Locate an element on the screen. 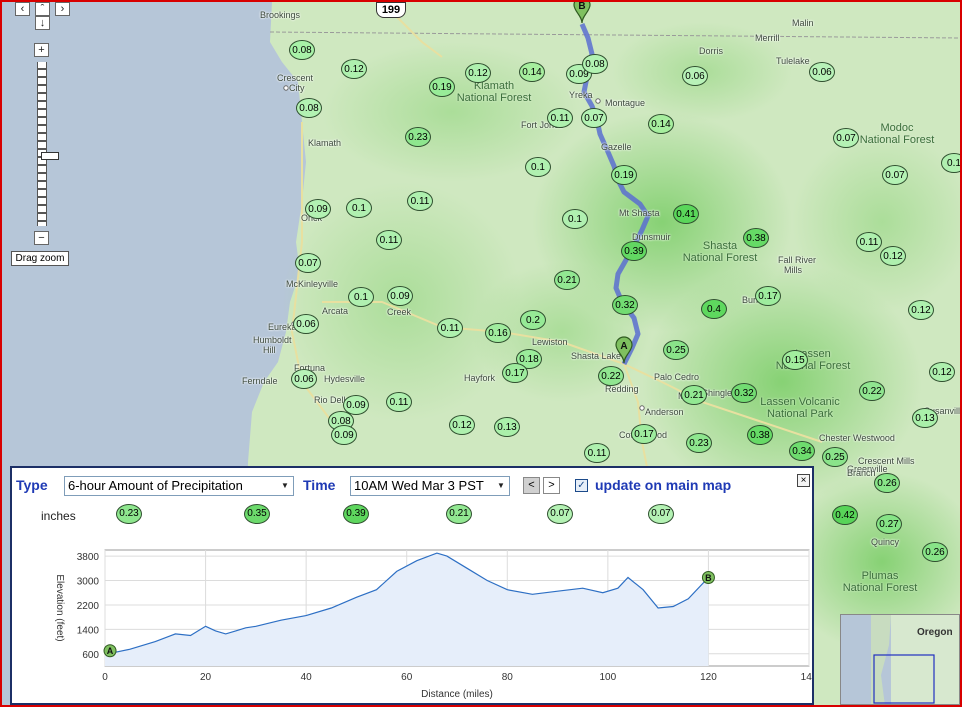  zoom-slider-track is located at coordinates (42, 144).